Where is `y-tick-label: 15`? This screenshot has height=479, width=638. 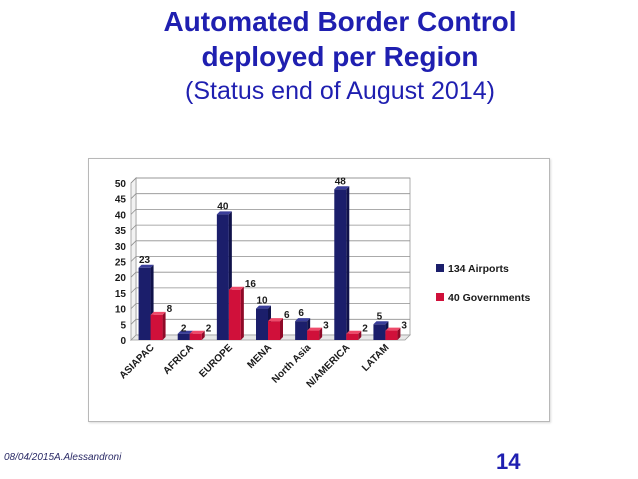
y-tick-label: 15 is located at coordinates (121, 294).